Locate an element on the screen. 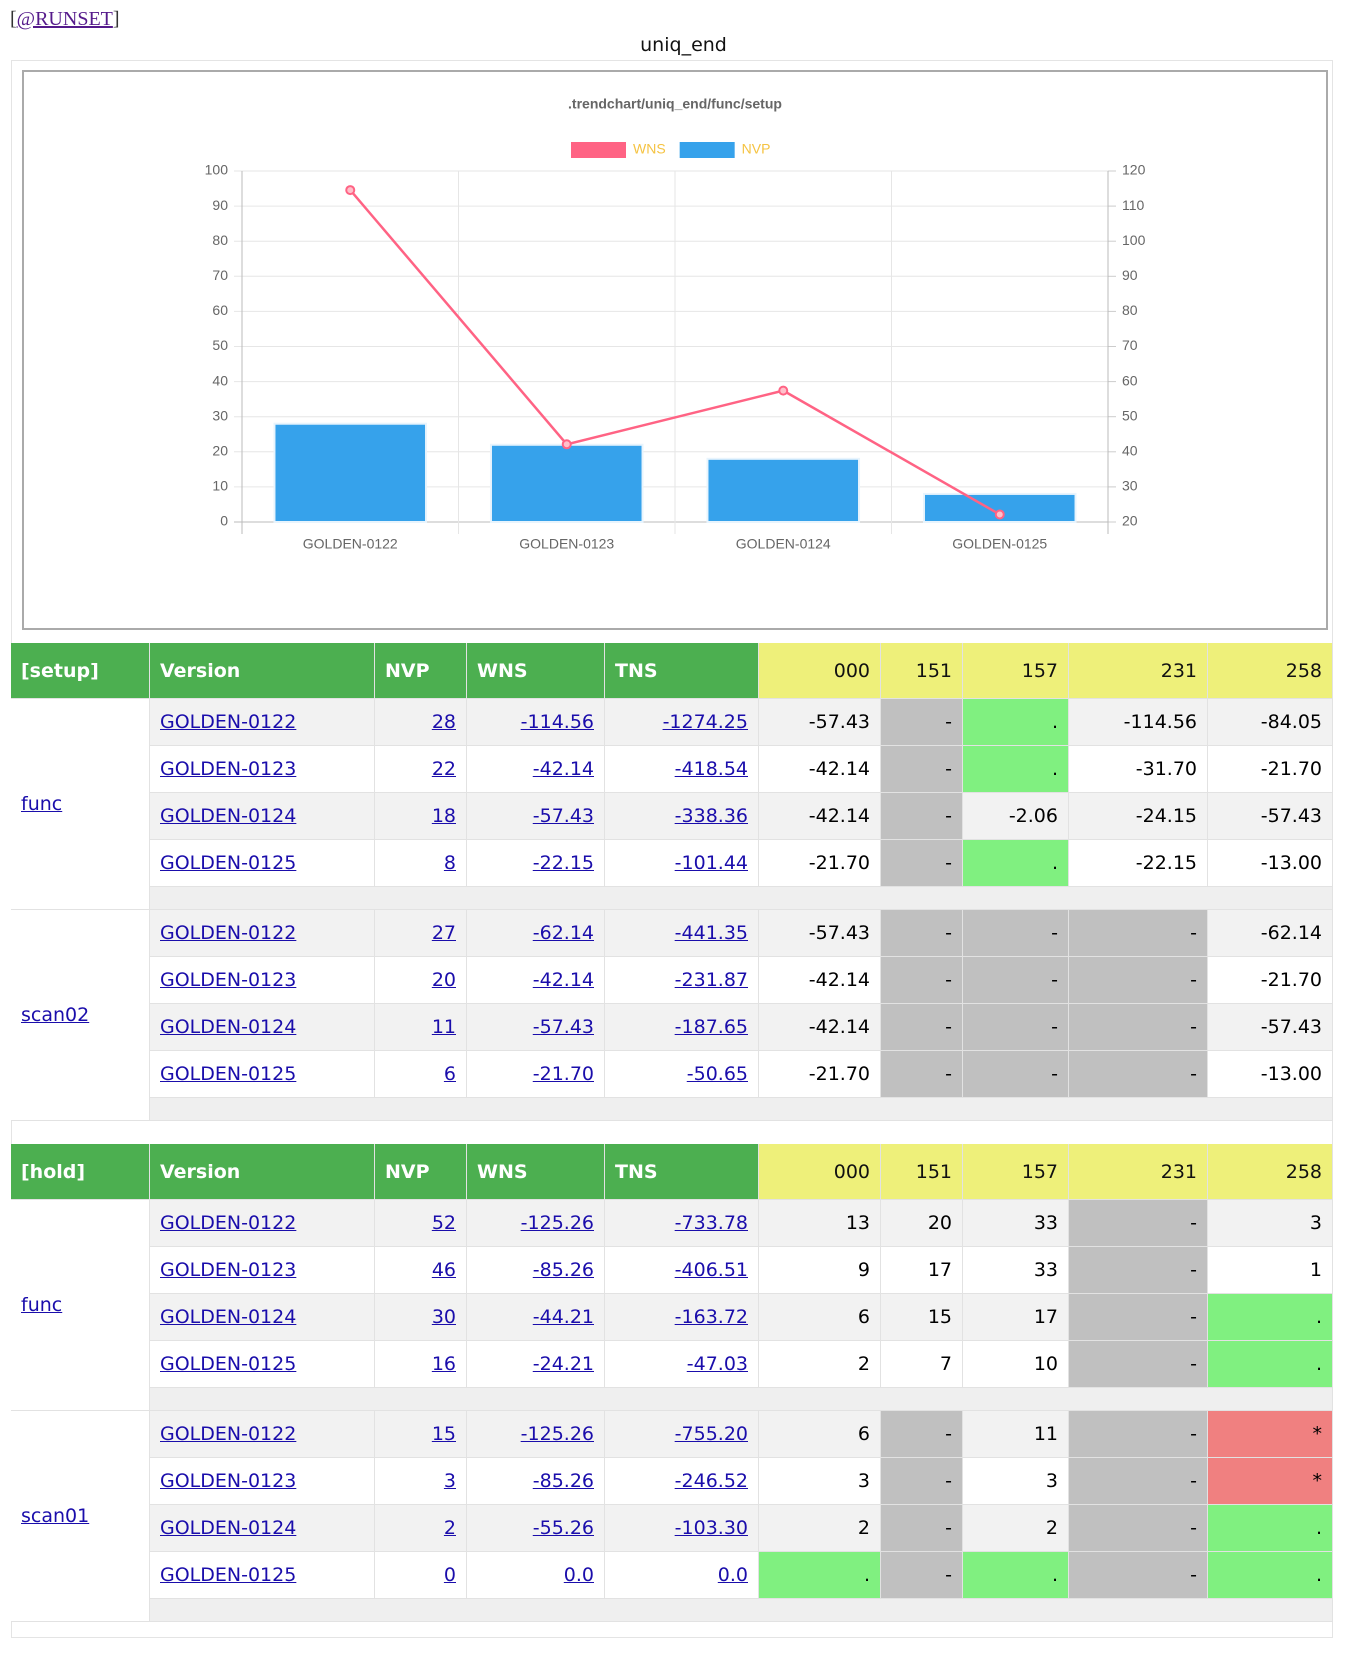  bracket: [ is located at coordinates (13, 19).